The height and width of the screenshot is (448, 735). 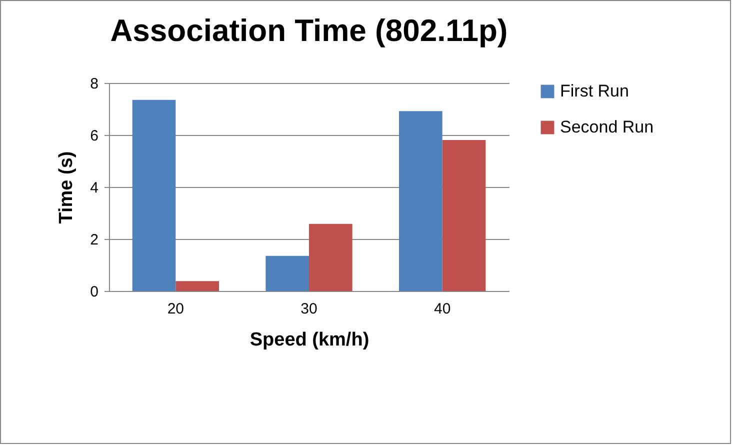 I want to click on y-tick-label: 0, so click(x=94, y=292).